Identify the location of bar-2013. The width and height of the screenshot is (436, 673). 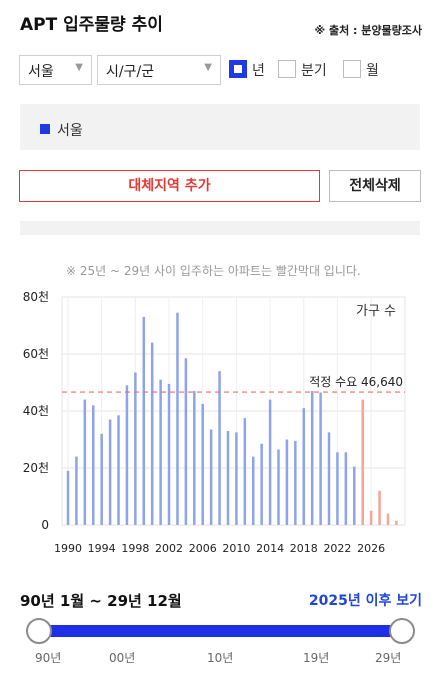
(261, 484).